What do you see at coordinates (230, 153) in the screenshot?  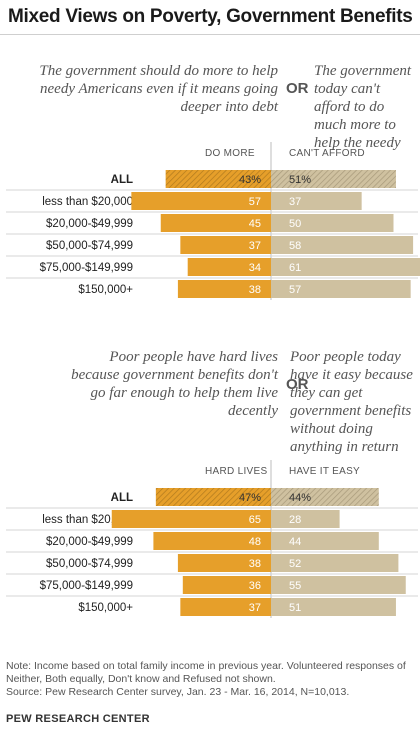 I see `chart1-header-left: DO MORE` at bounding box center [230, 153].